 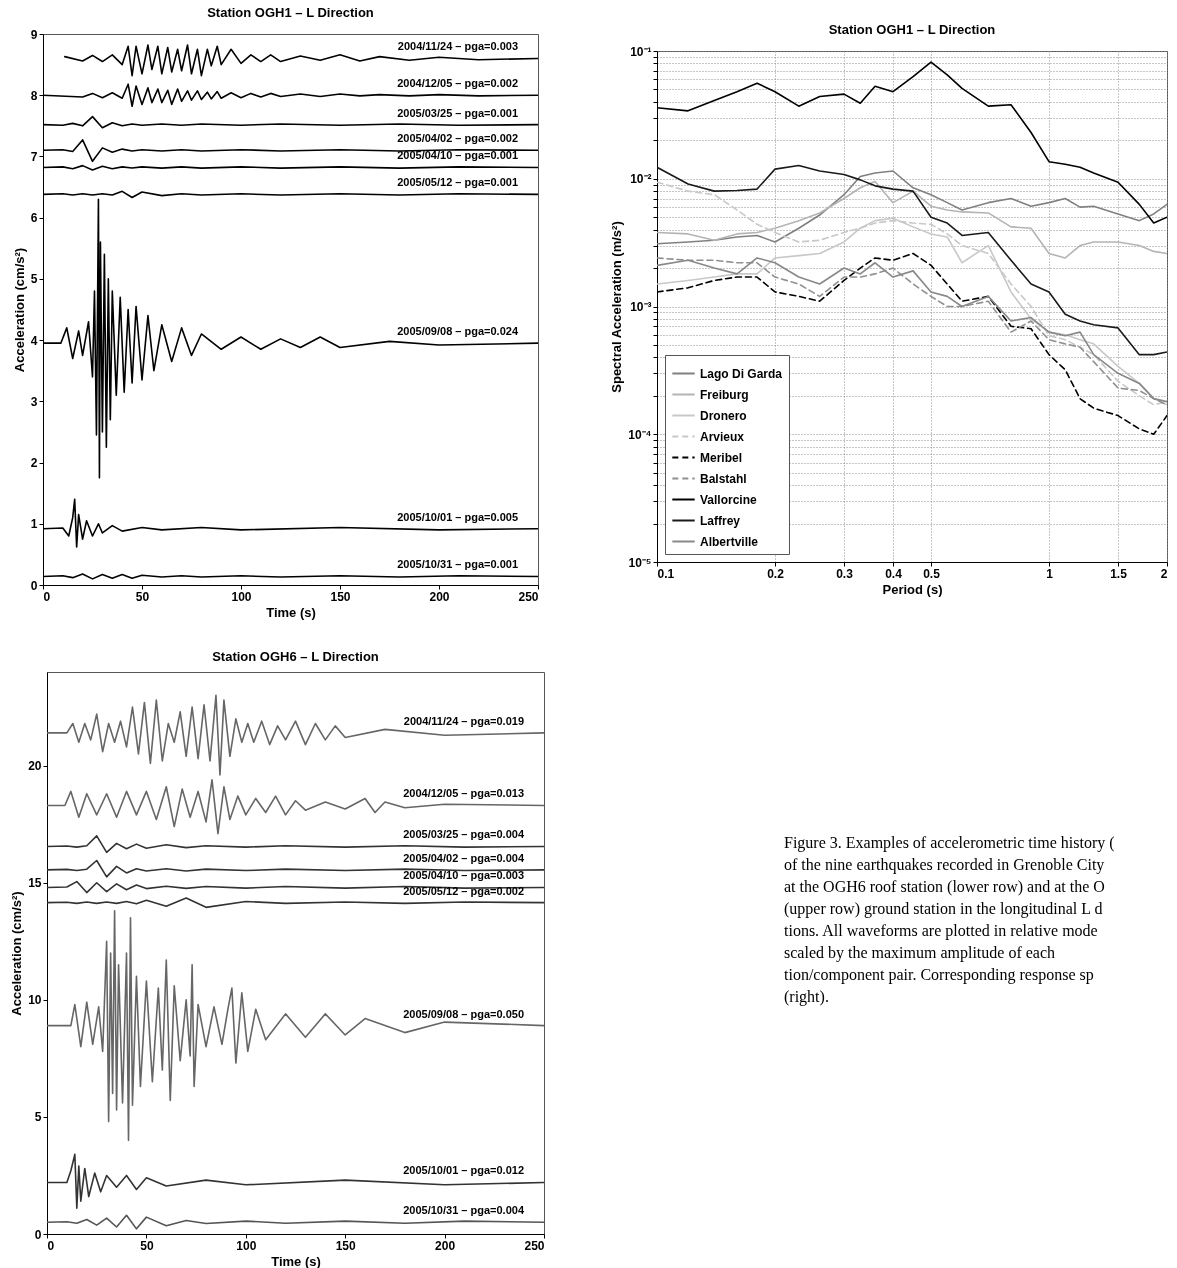 What do you see at coordinates (34, 156) in the screenshot?
I see `y-tick-label: 7` at bounding box center [34, 156].